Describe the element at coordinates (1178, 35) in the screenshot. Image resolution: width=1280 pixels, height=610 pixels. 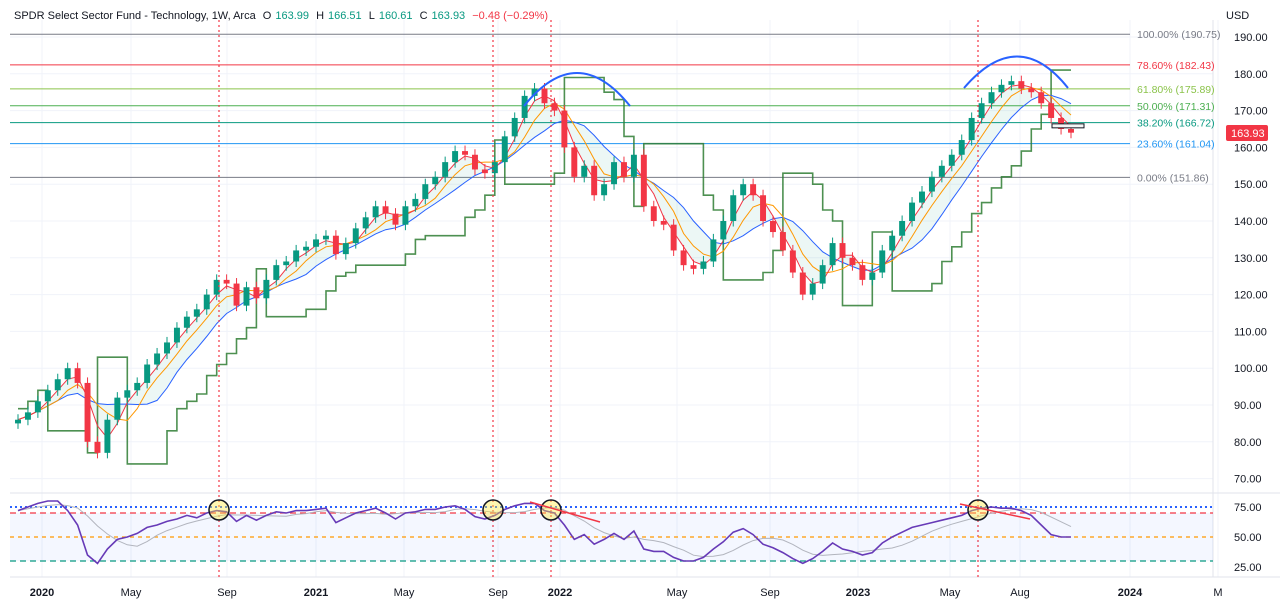
I see `fib-level-label-0: 100.00% (190.75)` at that location.